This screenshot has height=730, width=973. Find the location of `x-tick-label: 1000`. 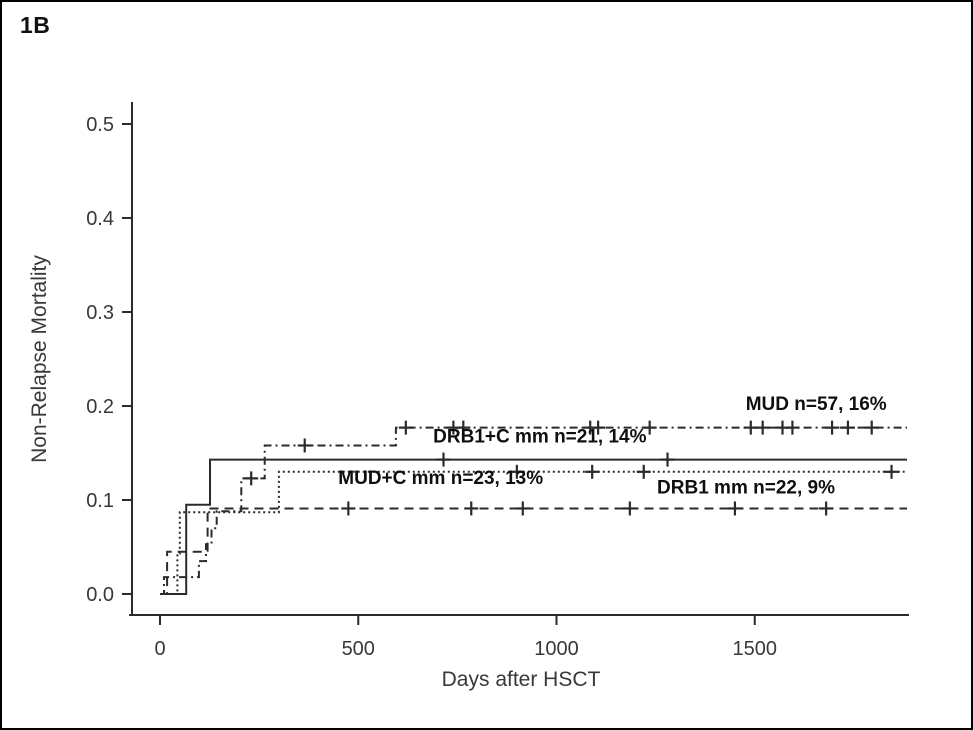

x-tick-label: 1000 is located at coordinates (556, 649).